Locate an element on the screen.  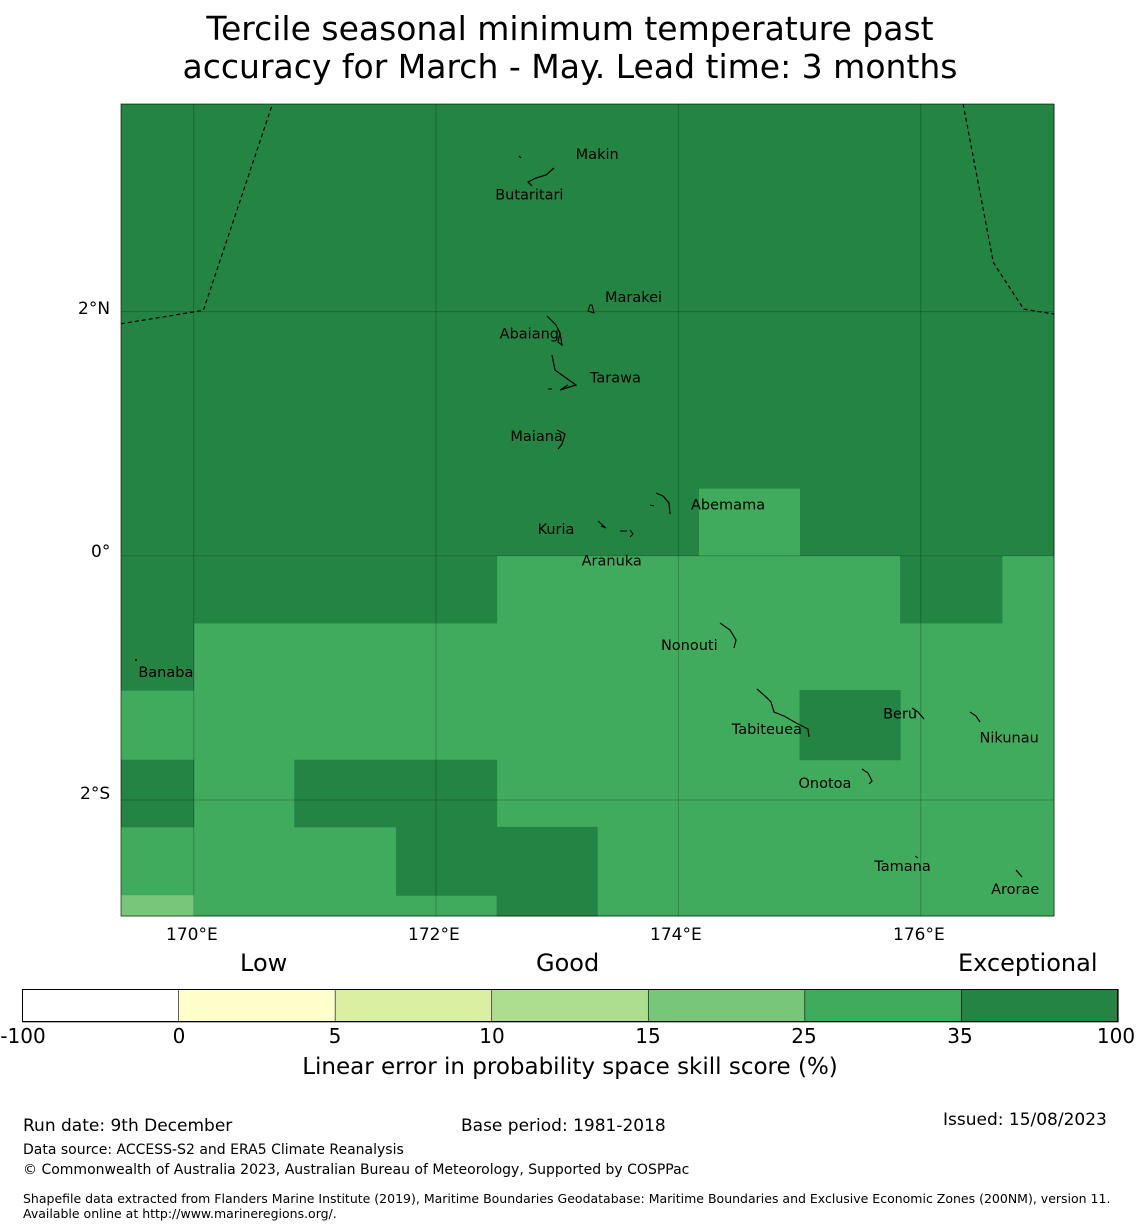
lon-label-174: 174°E is located at coordinates (676, 935).